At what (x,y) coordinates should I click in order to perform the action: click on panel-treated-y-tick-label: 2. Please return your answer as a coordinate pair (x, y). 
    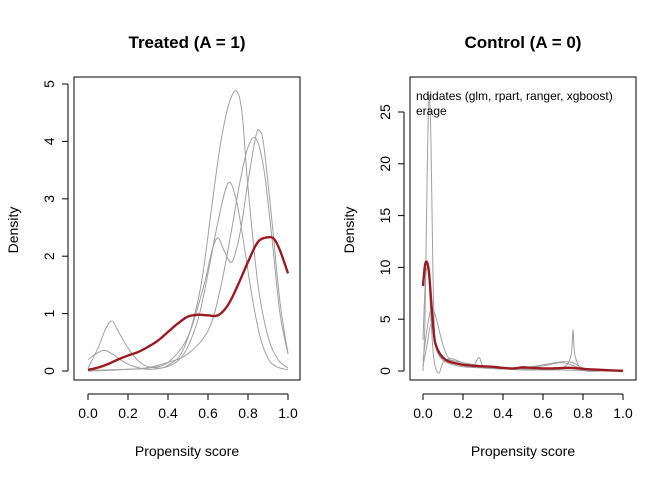
    Looking at the image, I should click on (49, 256).